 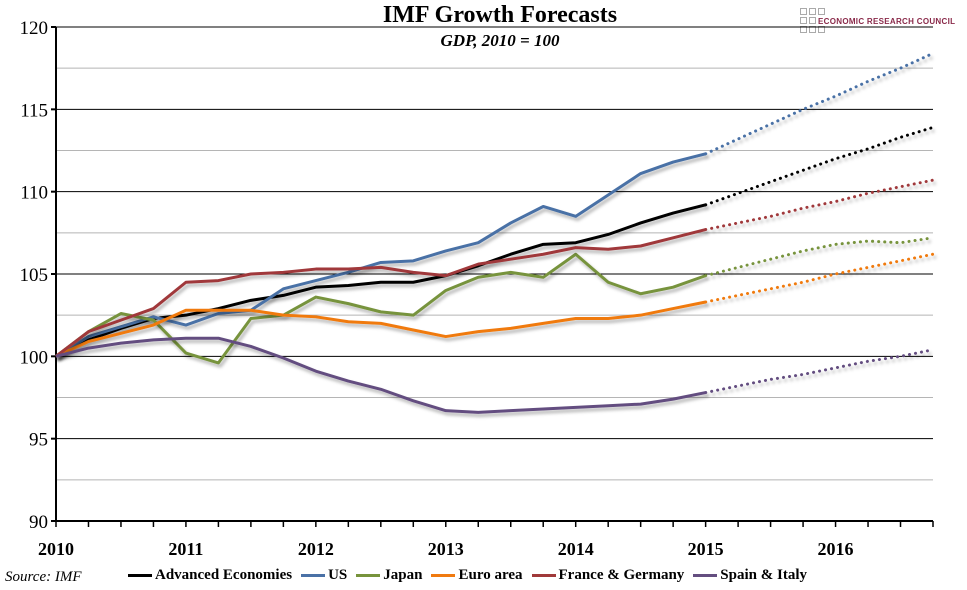 I want to click on legend-item-advanced-economies: Advanced Economies, so click(x=210, y=575).